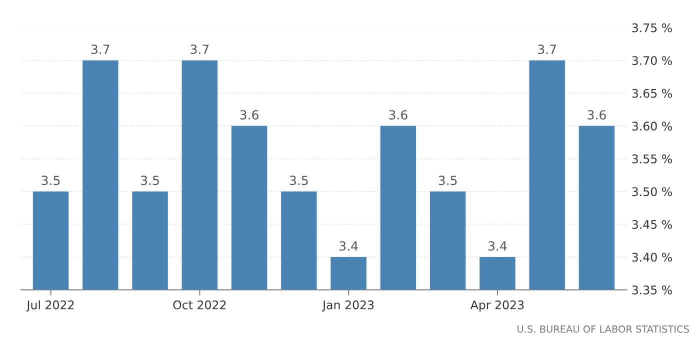 The height and width of the screenshot is (345, 700). Describe the element at coordinates (348, 306) in the screenshot. I see `x-tick-label: Jan 2023` at that location.